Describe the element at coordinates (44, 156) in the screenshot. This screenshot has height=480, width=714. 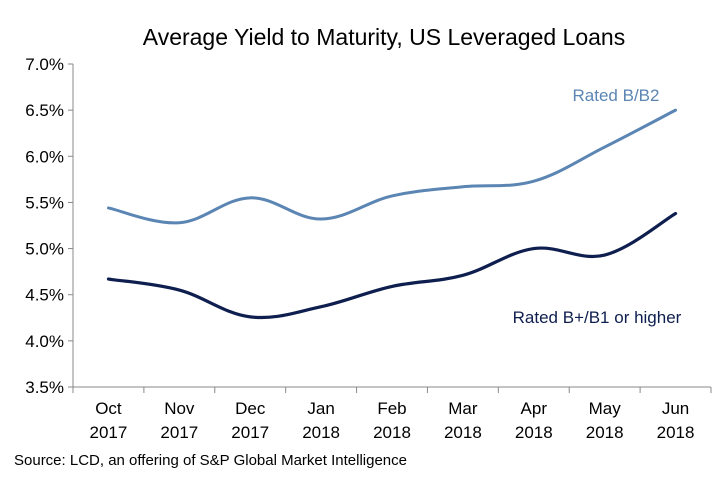
I see `y-tick-label: 6.0%` at that location.